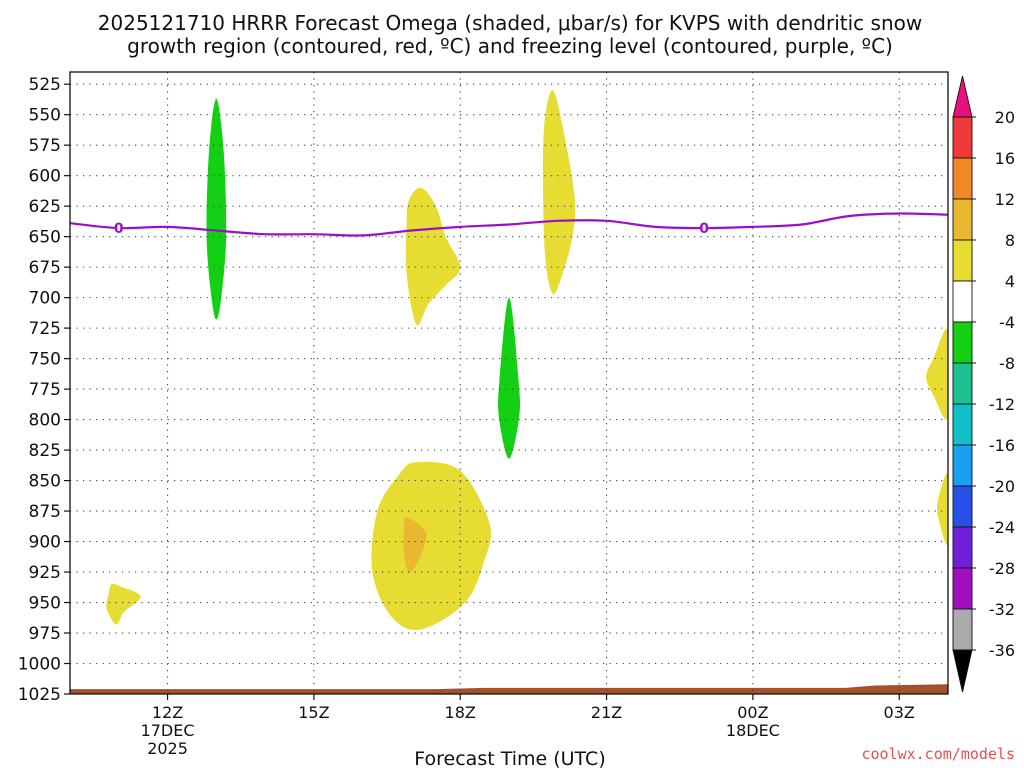 The width and height of the screenshot is (1024, 768). Describe the element at coordinates (1005, 199) in the screenshot. I see `colorbar-label-2: 12` at that location.